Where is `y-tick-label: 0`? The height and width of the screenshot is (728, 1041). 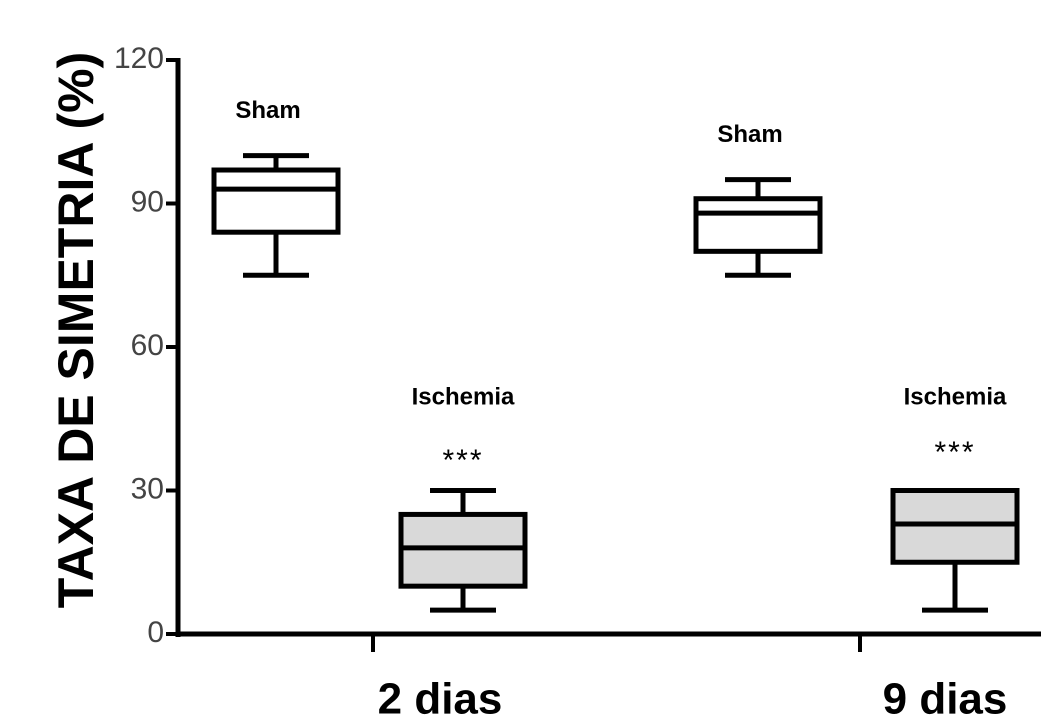
y-tick-label: 0 is located at coordinates (155, 632).